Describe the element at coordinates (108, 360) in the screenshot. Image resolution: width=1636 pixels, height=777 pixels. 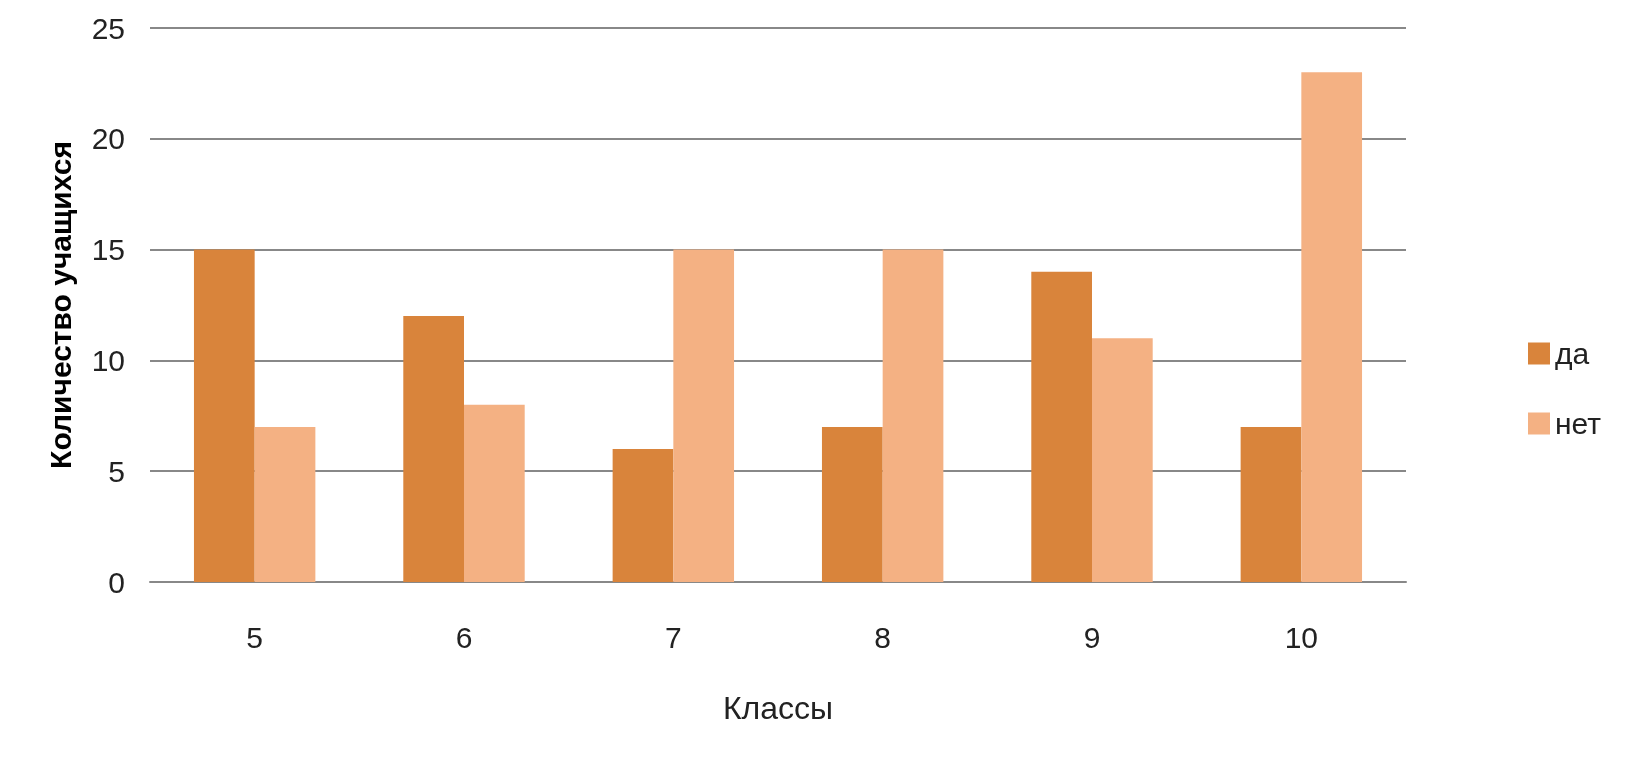
I see `y-tick-label: 10` at that location.